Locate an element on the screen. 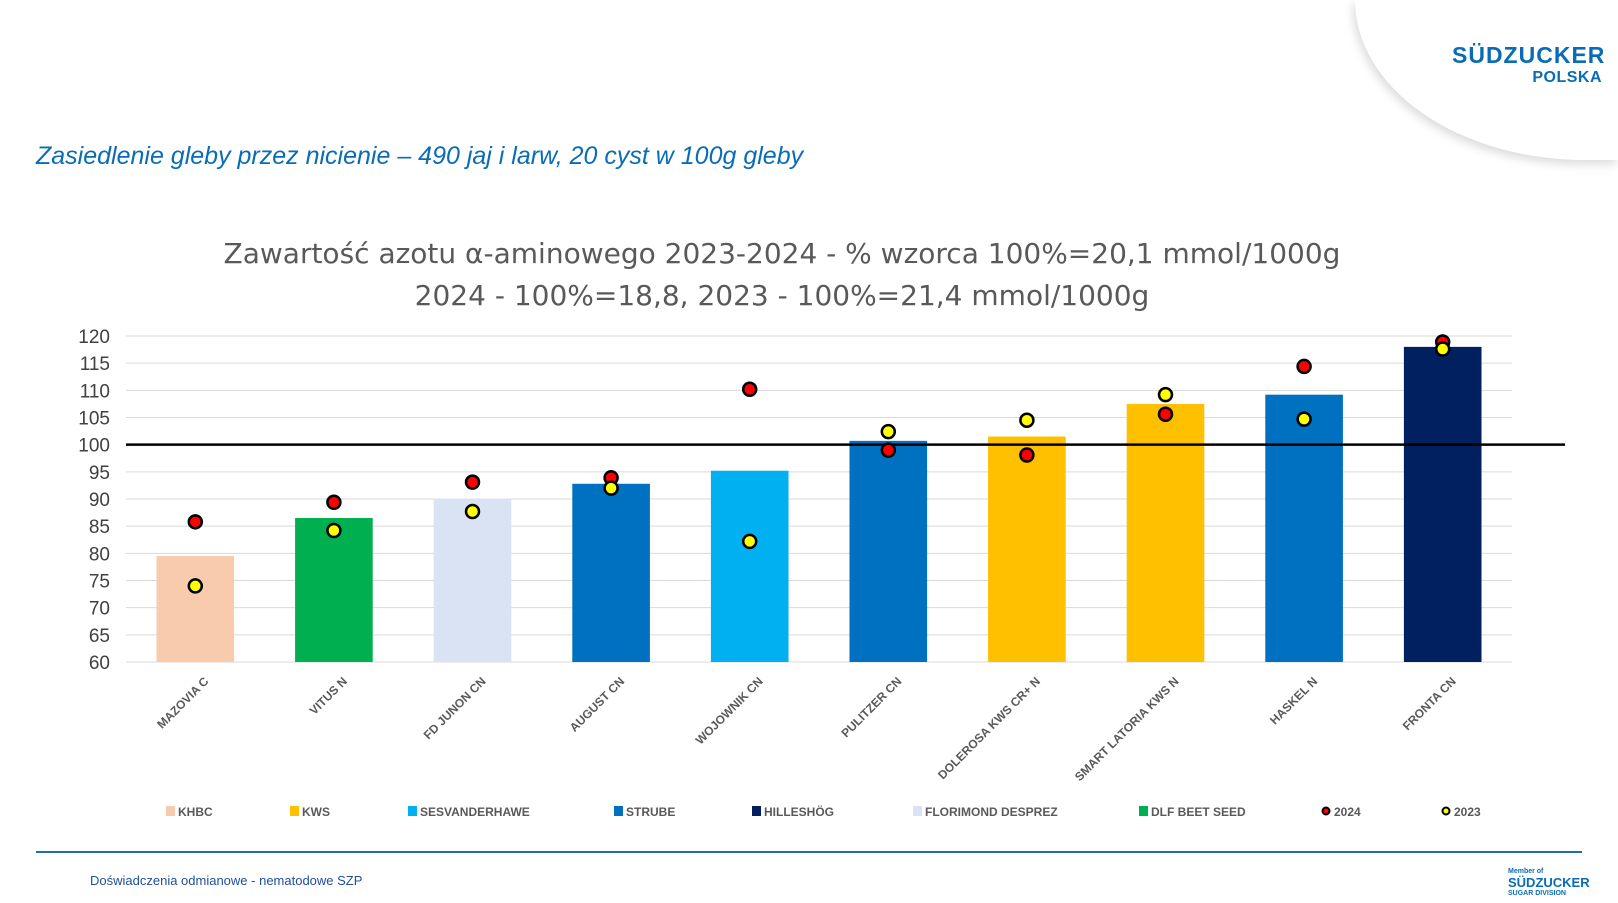 This screenshot has width=1618, height=903. footer-logo-top: Member of is located at coordinates (1526, 871).